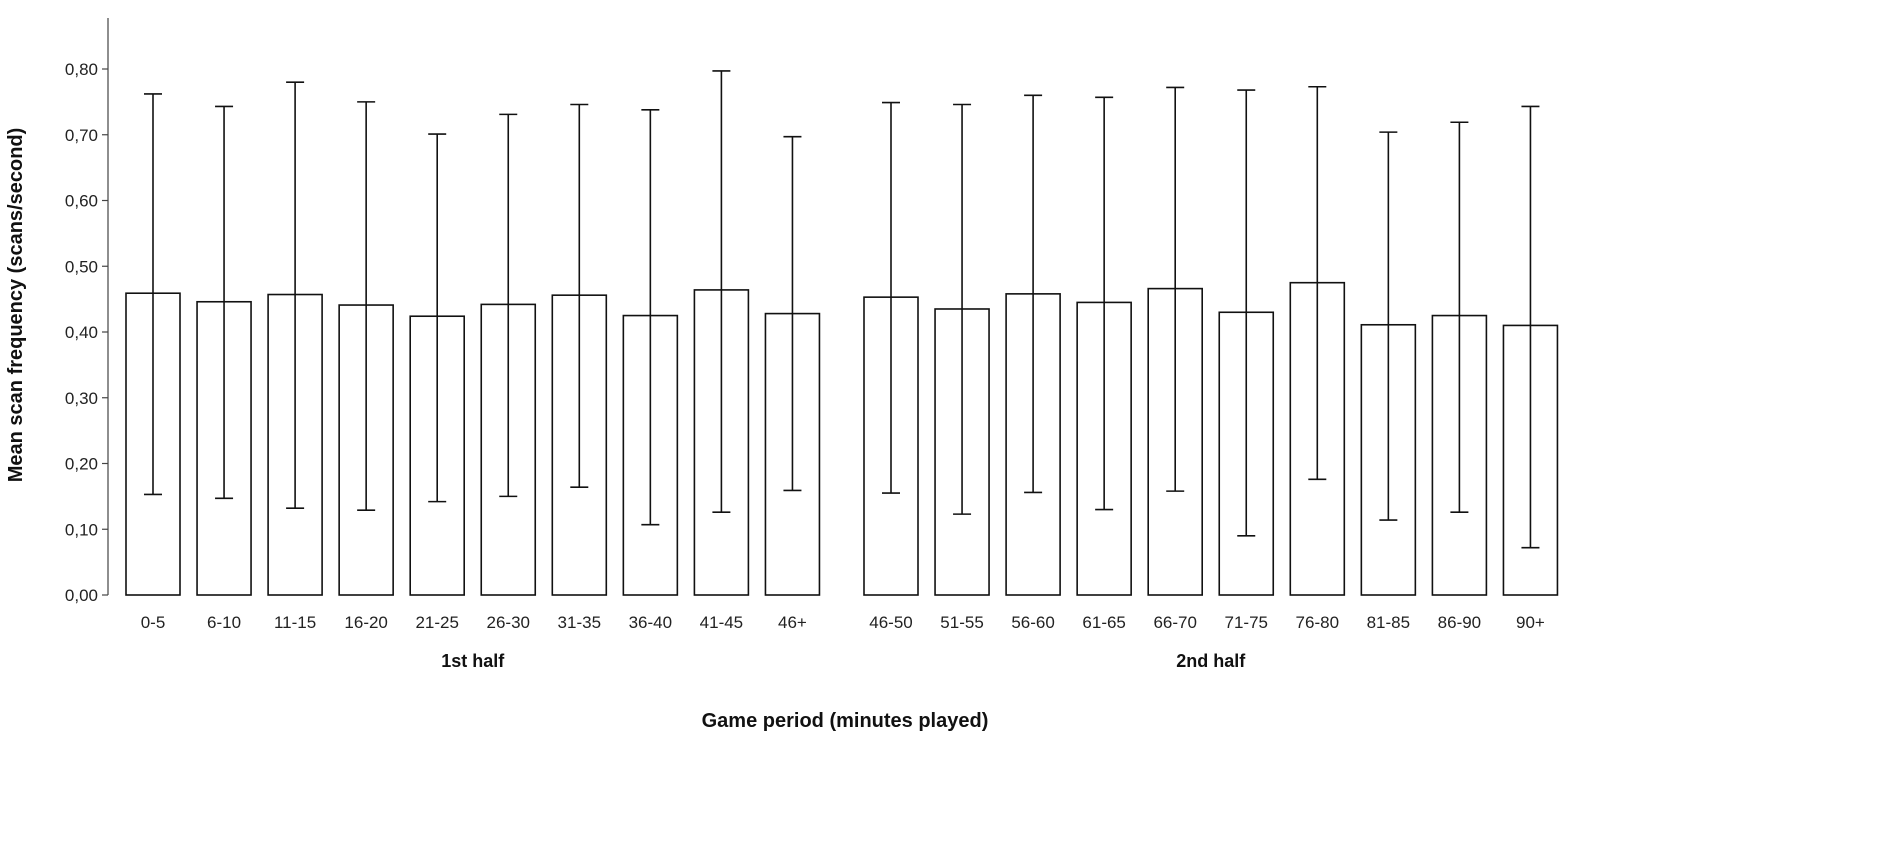 The image size is (1900, 854). I want to click on y-tick-label: 0,70, so click(81, 135).